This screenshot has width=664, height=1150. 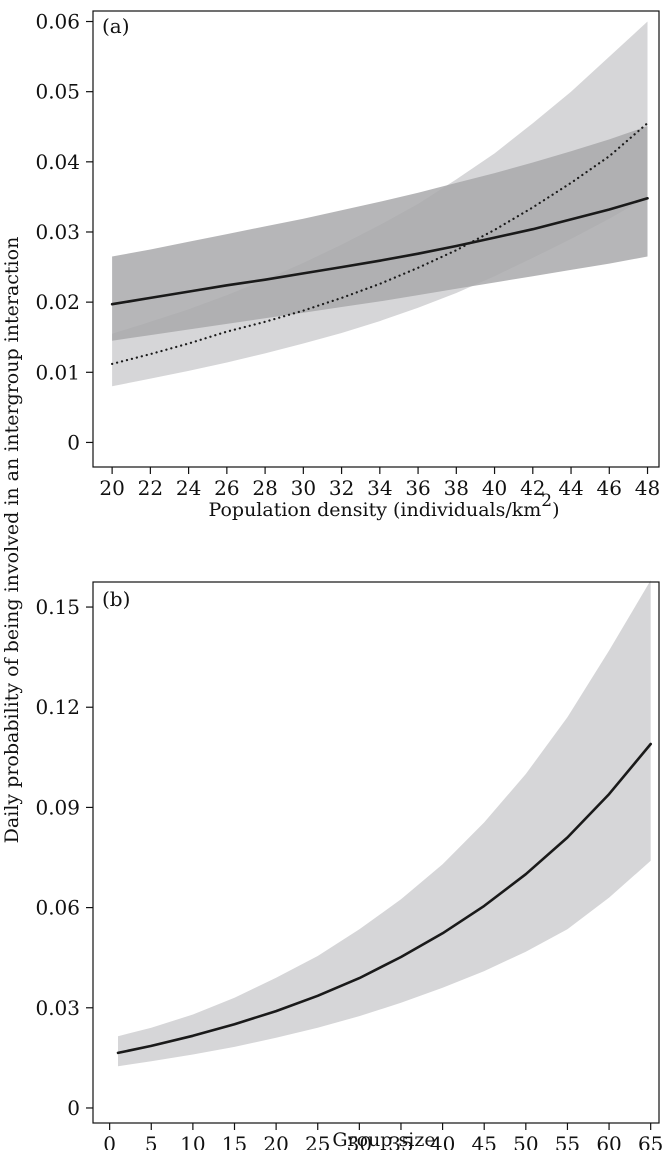 What do you see at coordinates (57, 908) in the screenshot?
I see `panel-b-y-tick-label: 0.06` at bounding box center [57, 908].